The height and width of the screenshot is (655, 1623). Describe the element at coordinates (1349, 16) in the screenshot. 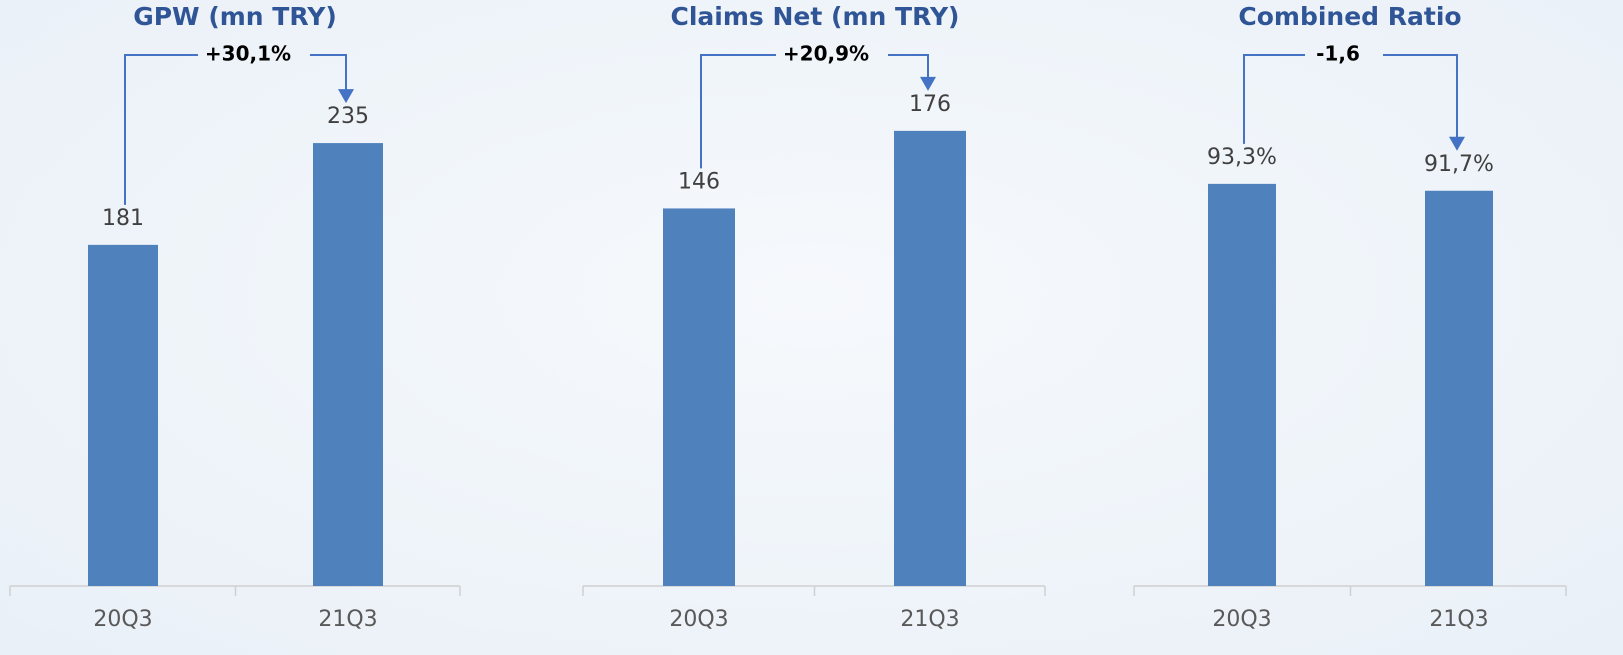

I see `chart-title: Combined Ratio` at that location.